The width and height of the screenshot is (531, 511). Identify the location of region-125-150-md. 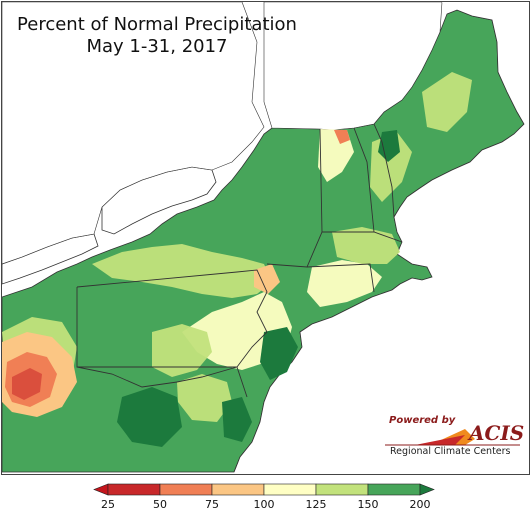
(204, 398).